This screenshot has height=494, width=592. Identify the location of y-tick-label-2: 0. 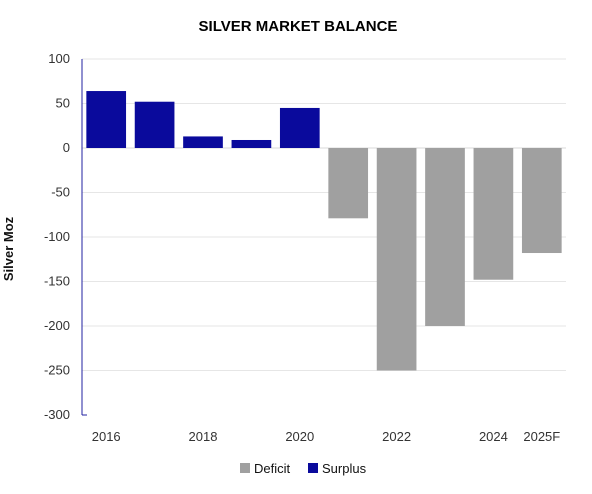
(66, 147).